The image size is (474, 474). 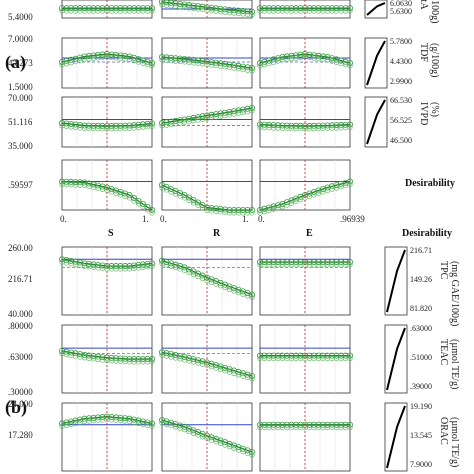 I want to click on panel-a-label: (a), so click(x=15, y=62).